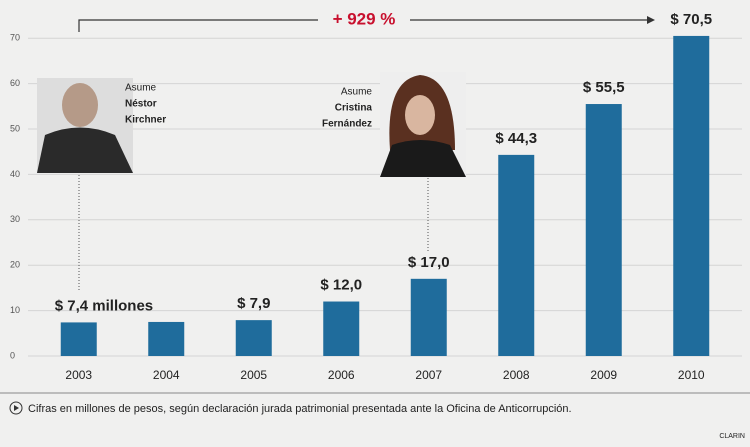 The width and height of the screenshot is (750, 447). I want to click on note-icon, so click(16, 408).